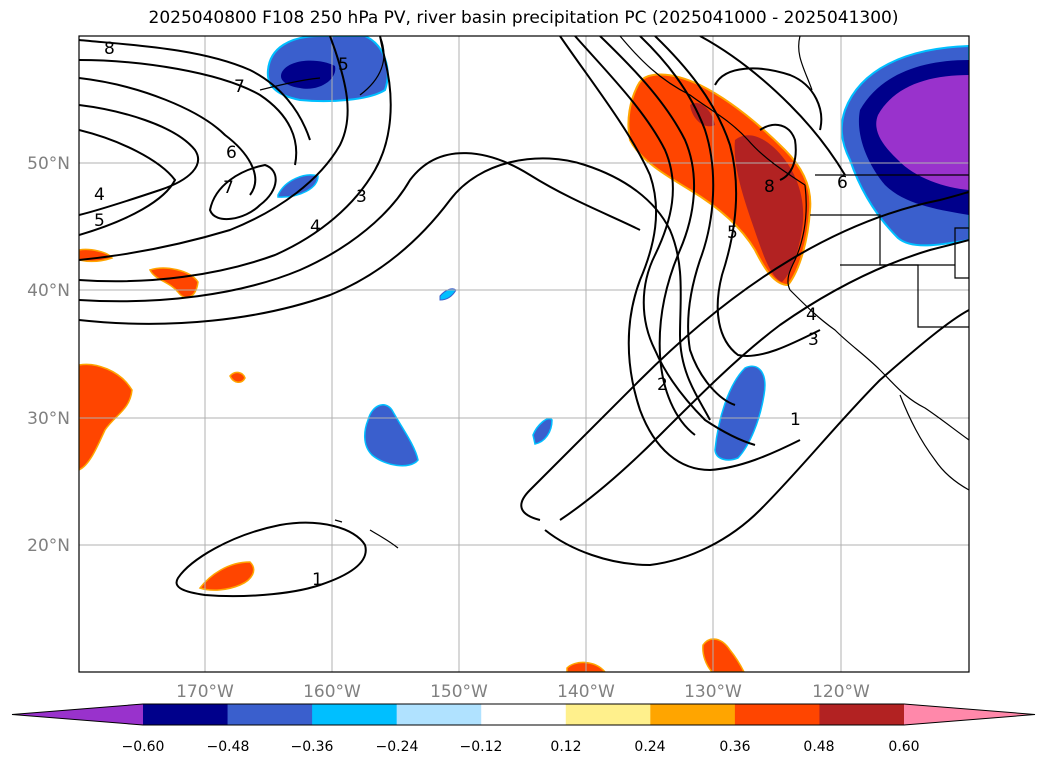 This screenshot has width=1047, height=765. Describe the element at coordinates (662, 385) in the screenshot. I see `contour-label: 2` at that location.